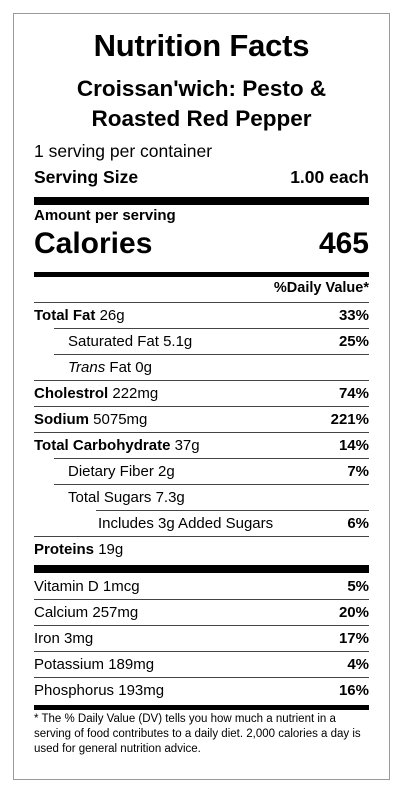  Describe the element at coordinates (201, 569) in the screenshot. I see `thick-divider-vitamins` at that location.